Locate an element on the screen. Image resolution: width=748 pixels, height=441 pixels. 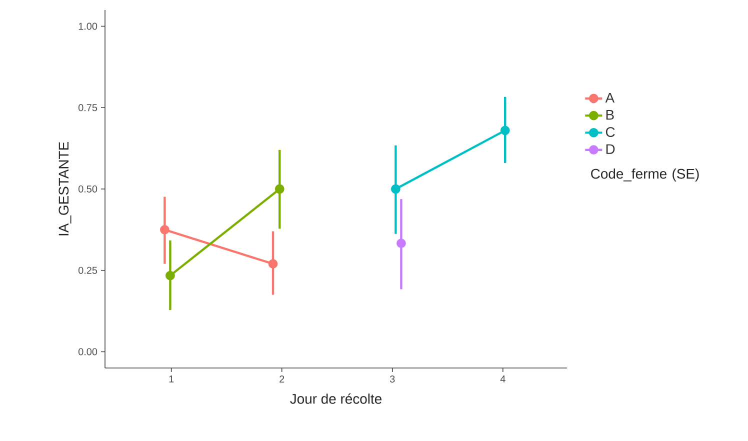
x-tick-label: 3 is located at coordinates (392, 379).